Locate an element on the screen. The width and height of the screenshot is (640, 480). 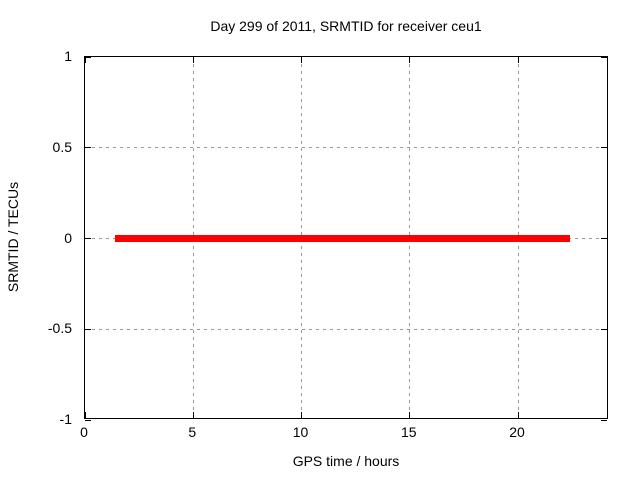
x-tick-label: 20 is located at coordinates (517, 432).